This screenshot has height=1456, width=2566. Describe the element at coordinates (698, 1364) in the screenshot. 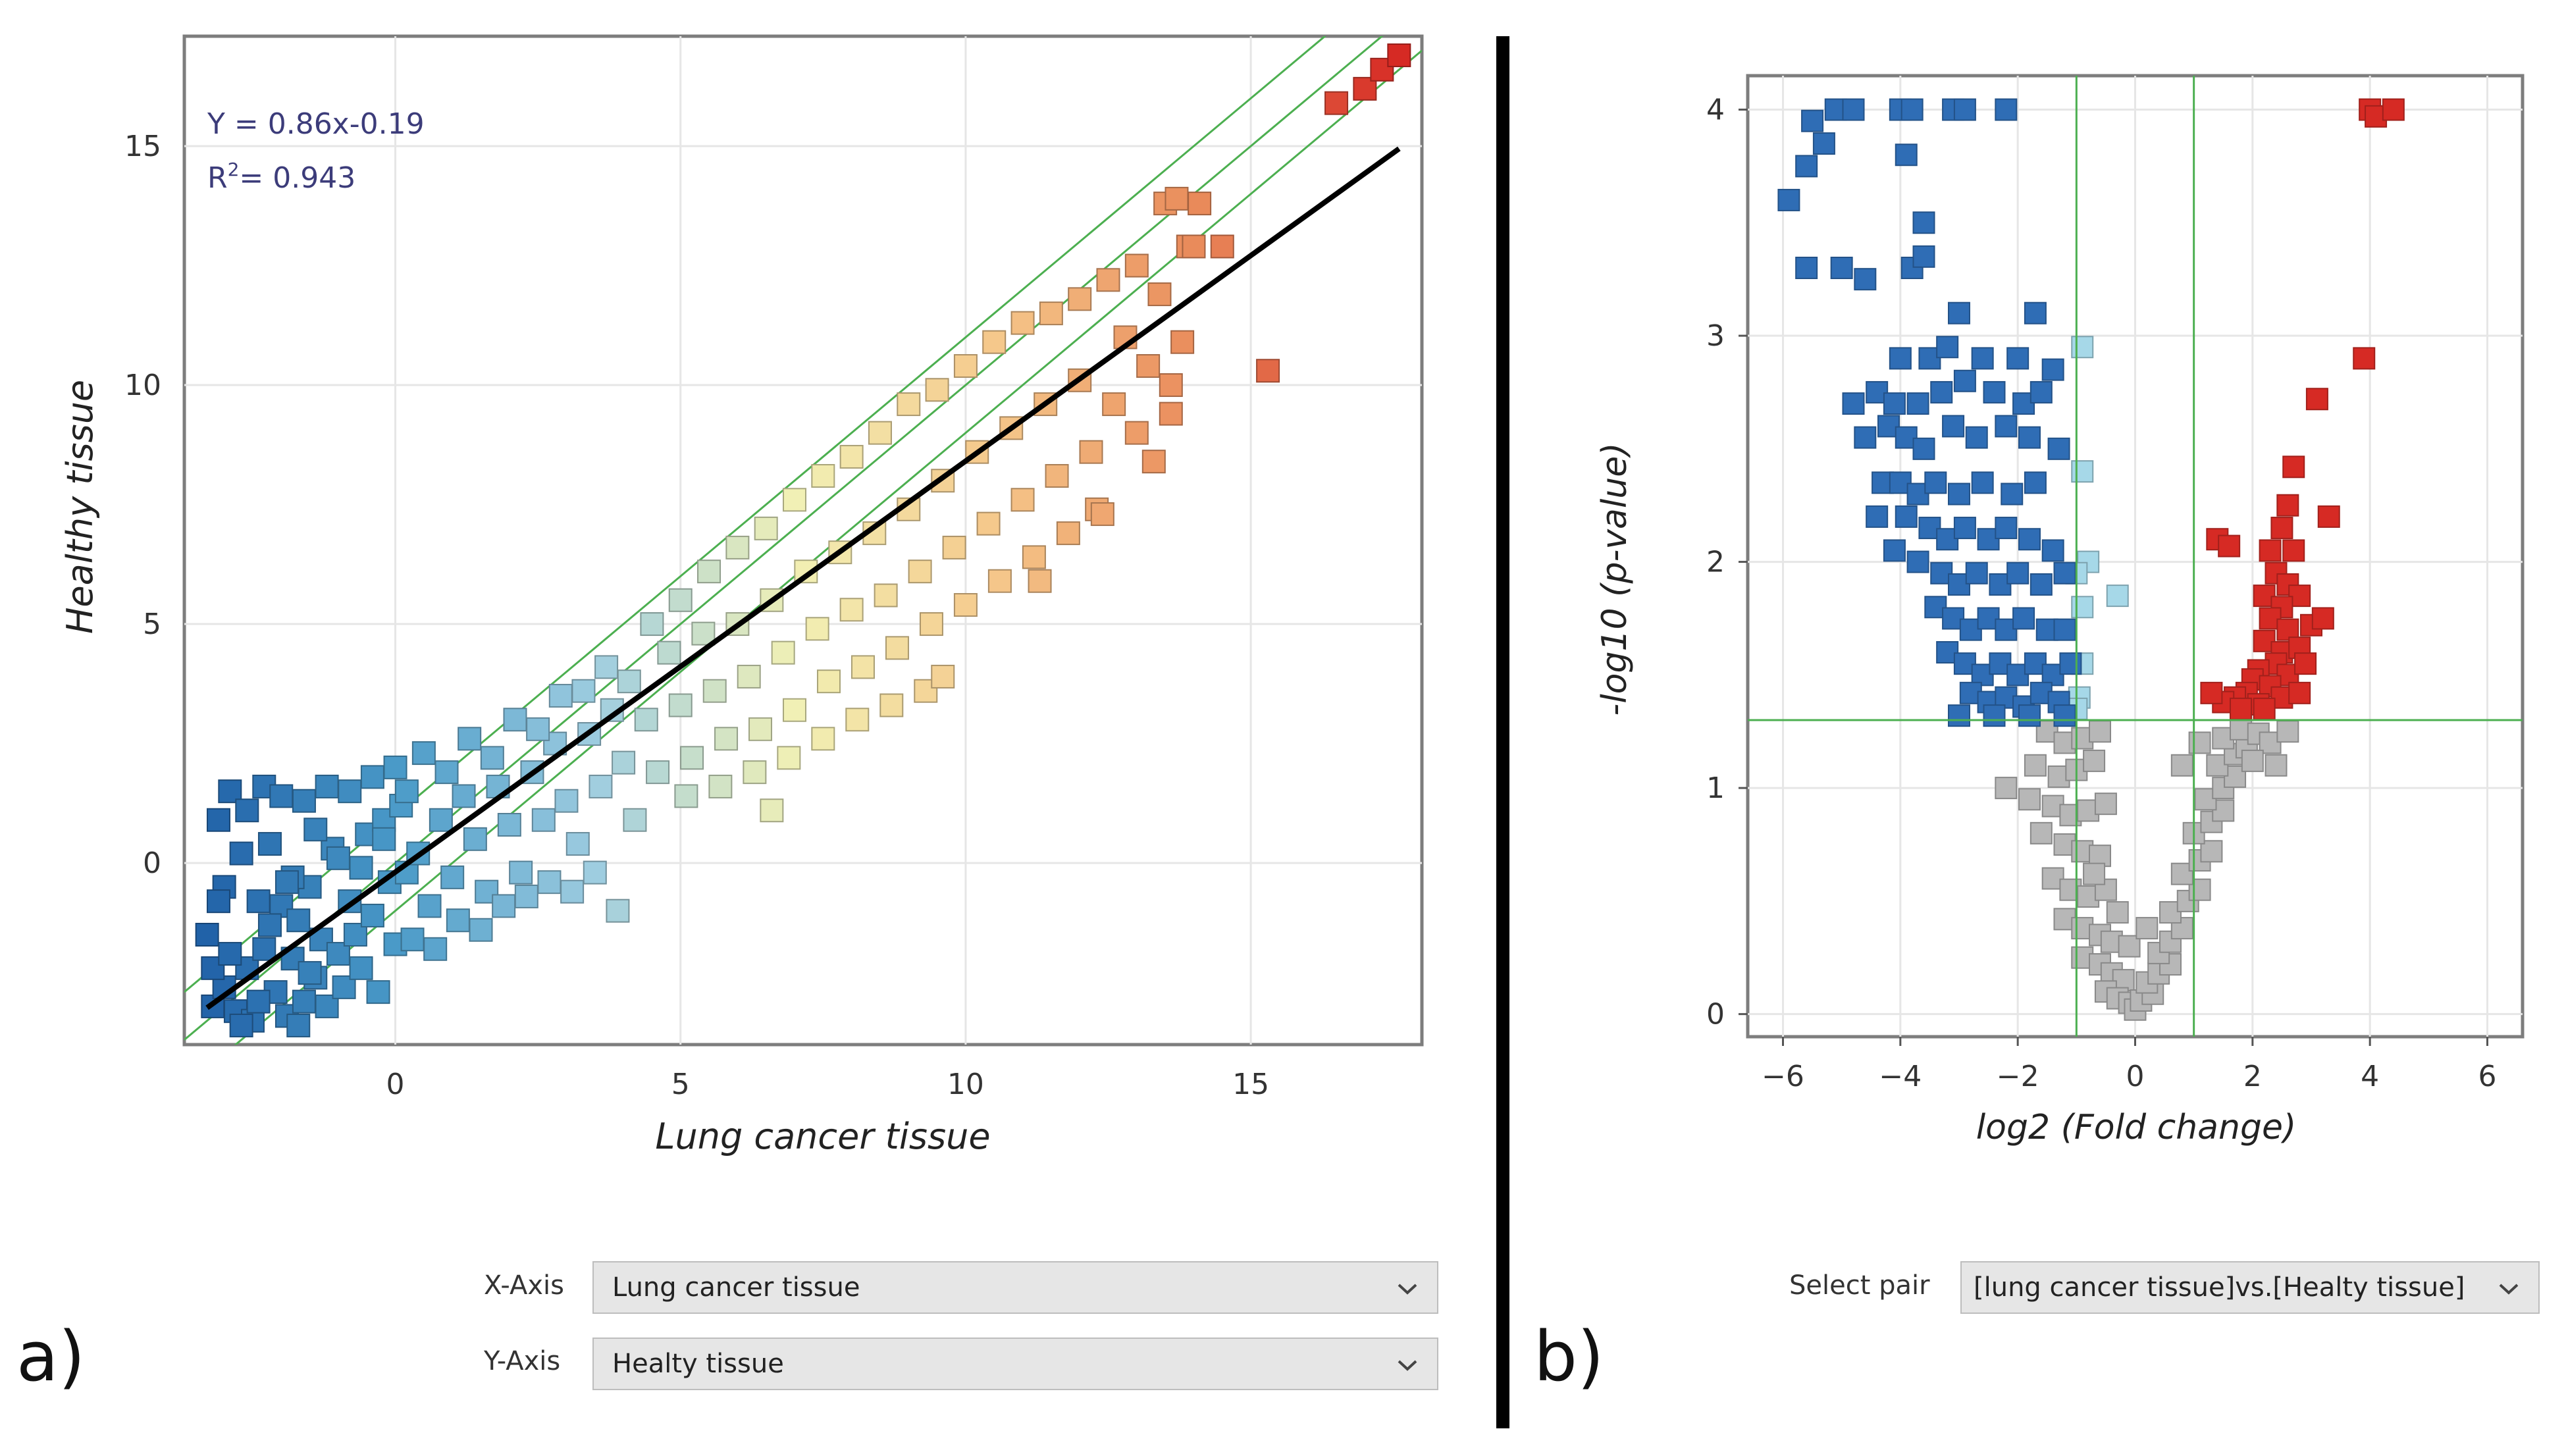

I see `y-axis-select-value: Healty tissue` at that location.